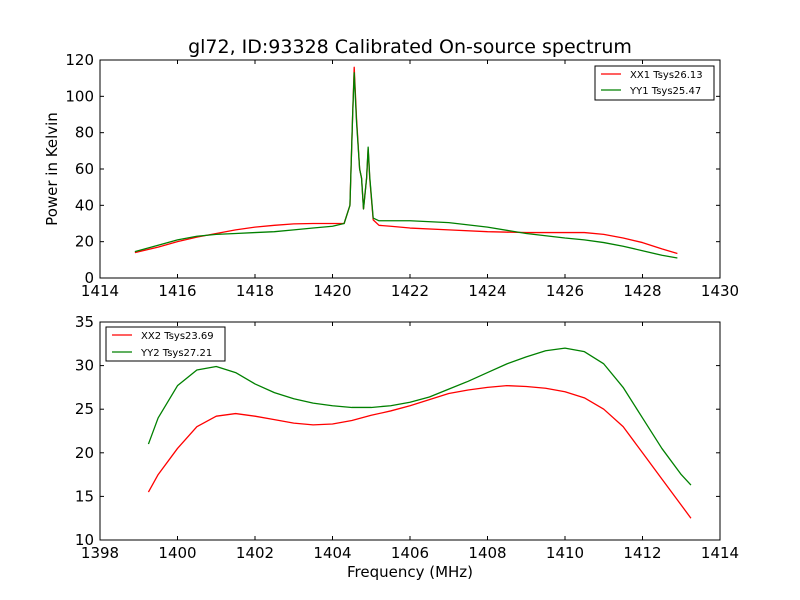 The image size is (800, 600). What do you see at coordinates (176, 353) in the screenshot?
I see `bottom-legend-yy2-label: YY2 Tsys27.21` at bounding box center [176, 353].